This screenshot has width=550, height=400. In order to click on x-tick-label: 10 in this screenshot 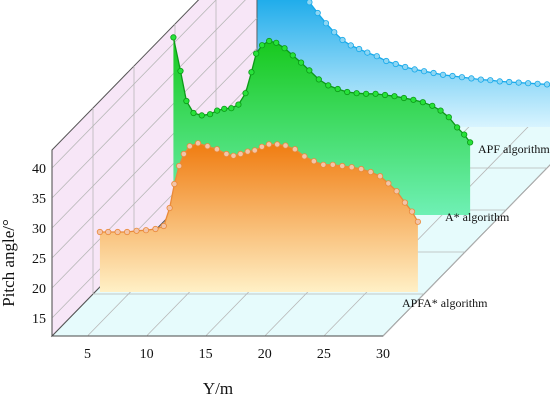, I will do `click(147, 354)`.